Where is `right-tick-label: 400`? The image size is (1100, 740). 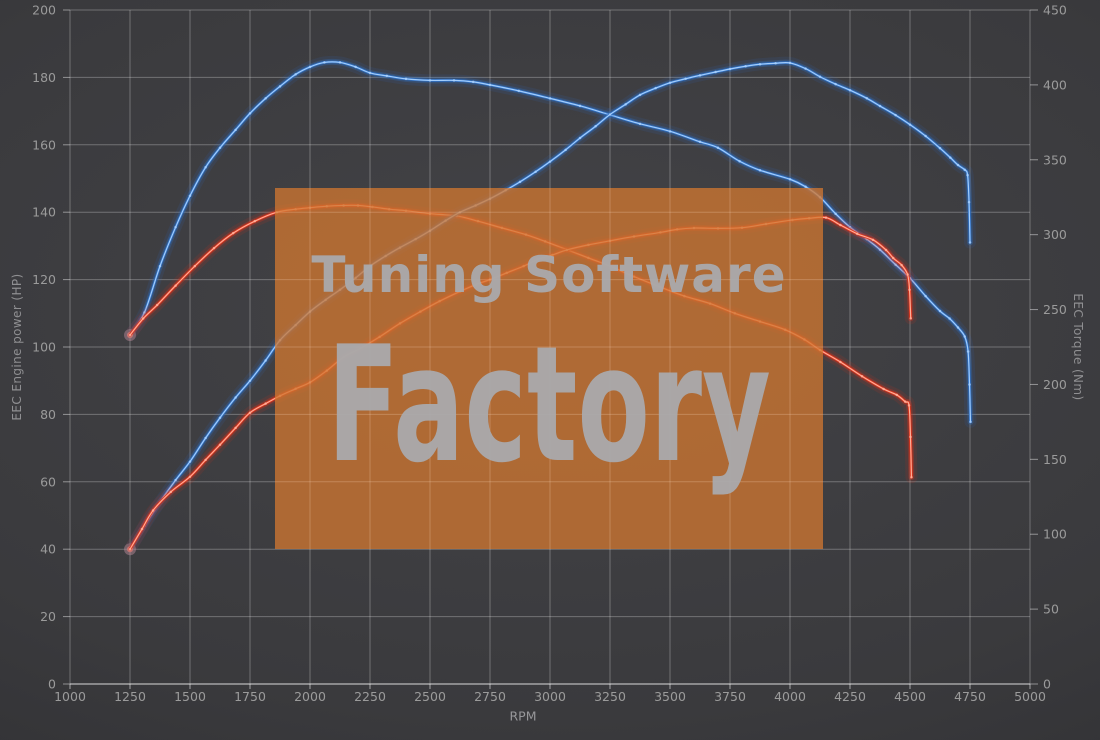 right-tick-label: 400 is located at coordinates (1055, 84).